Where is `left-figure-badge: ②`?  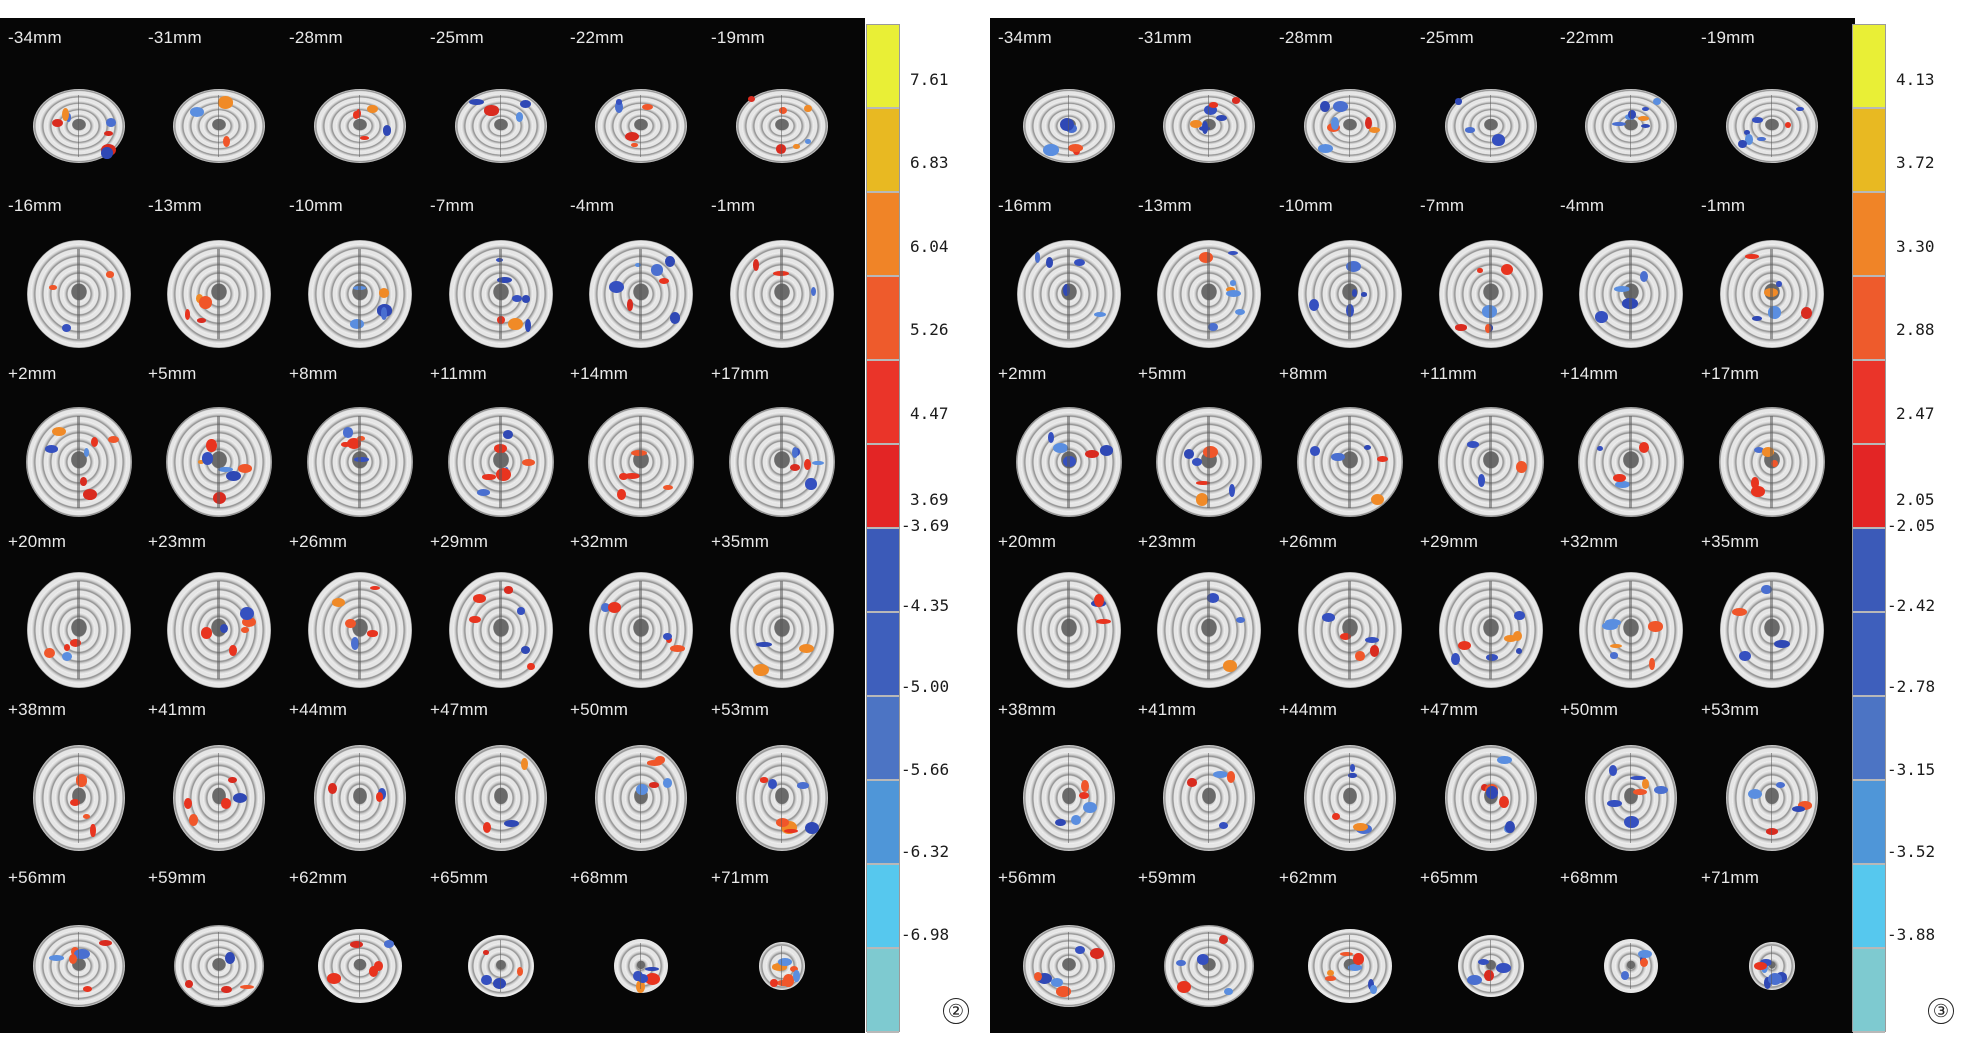 left-figure-badge: ② is located at coordinates (956, 1011).